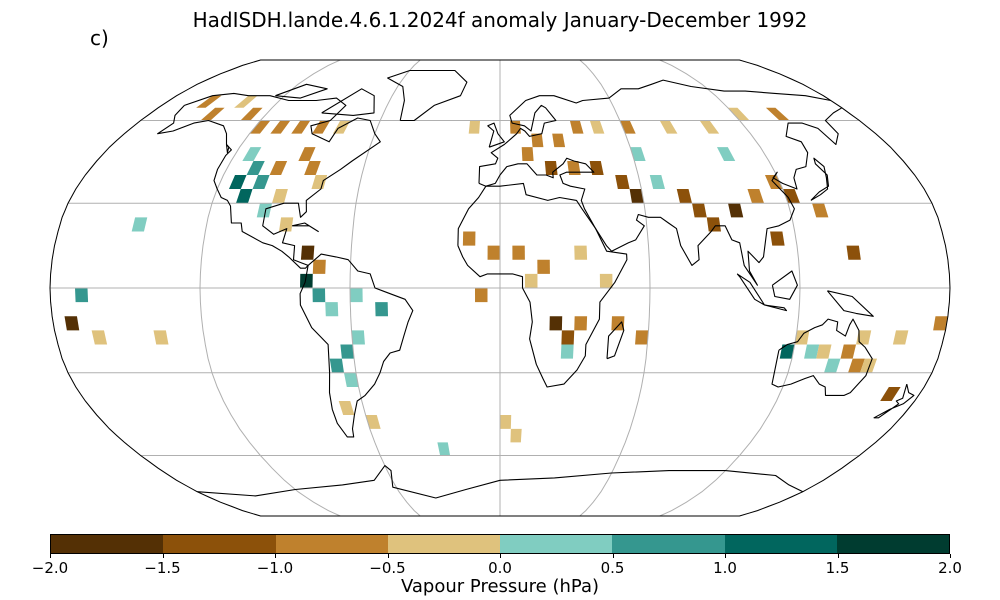  I want to click on colorbar-tick-label: 1.5, so click(837, 568).